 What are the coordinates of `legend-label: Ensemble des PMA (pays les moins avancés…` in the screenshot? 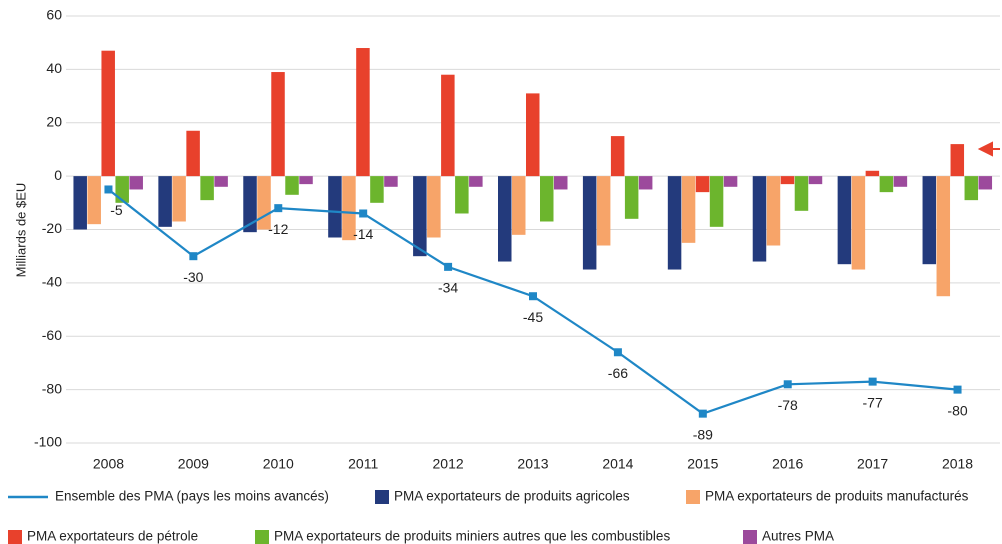 It's located at (192, 496).